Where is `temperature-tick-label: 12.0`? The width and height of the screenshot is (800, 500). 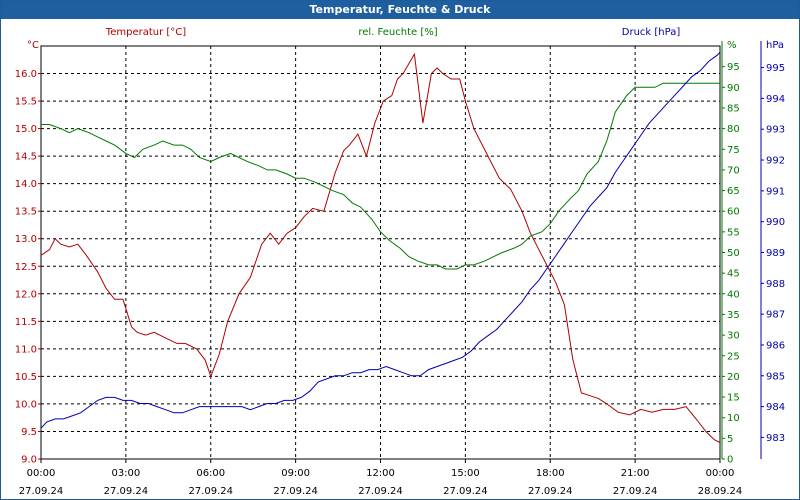
temperature-tick-label: 12.0 is located at coordinates (26, 294).